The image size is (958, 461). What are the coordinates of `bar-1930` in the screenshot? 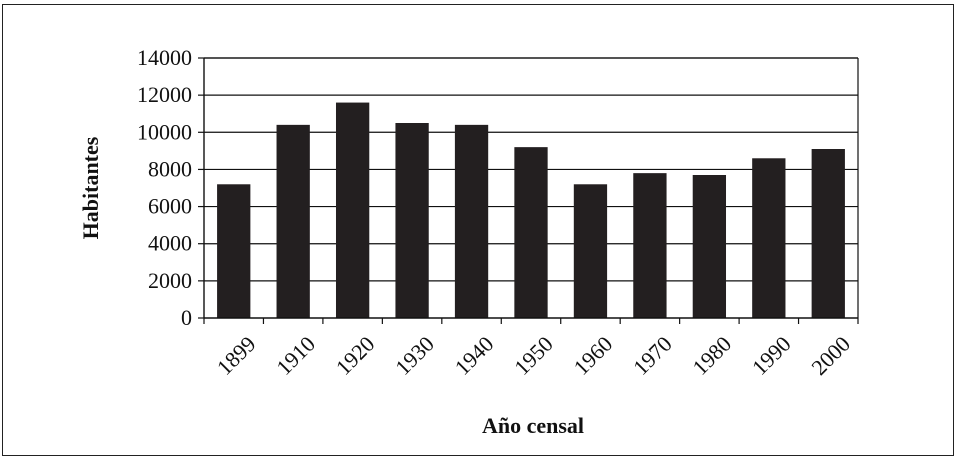 It's located at (412, 220).